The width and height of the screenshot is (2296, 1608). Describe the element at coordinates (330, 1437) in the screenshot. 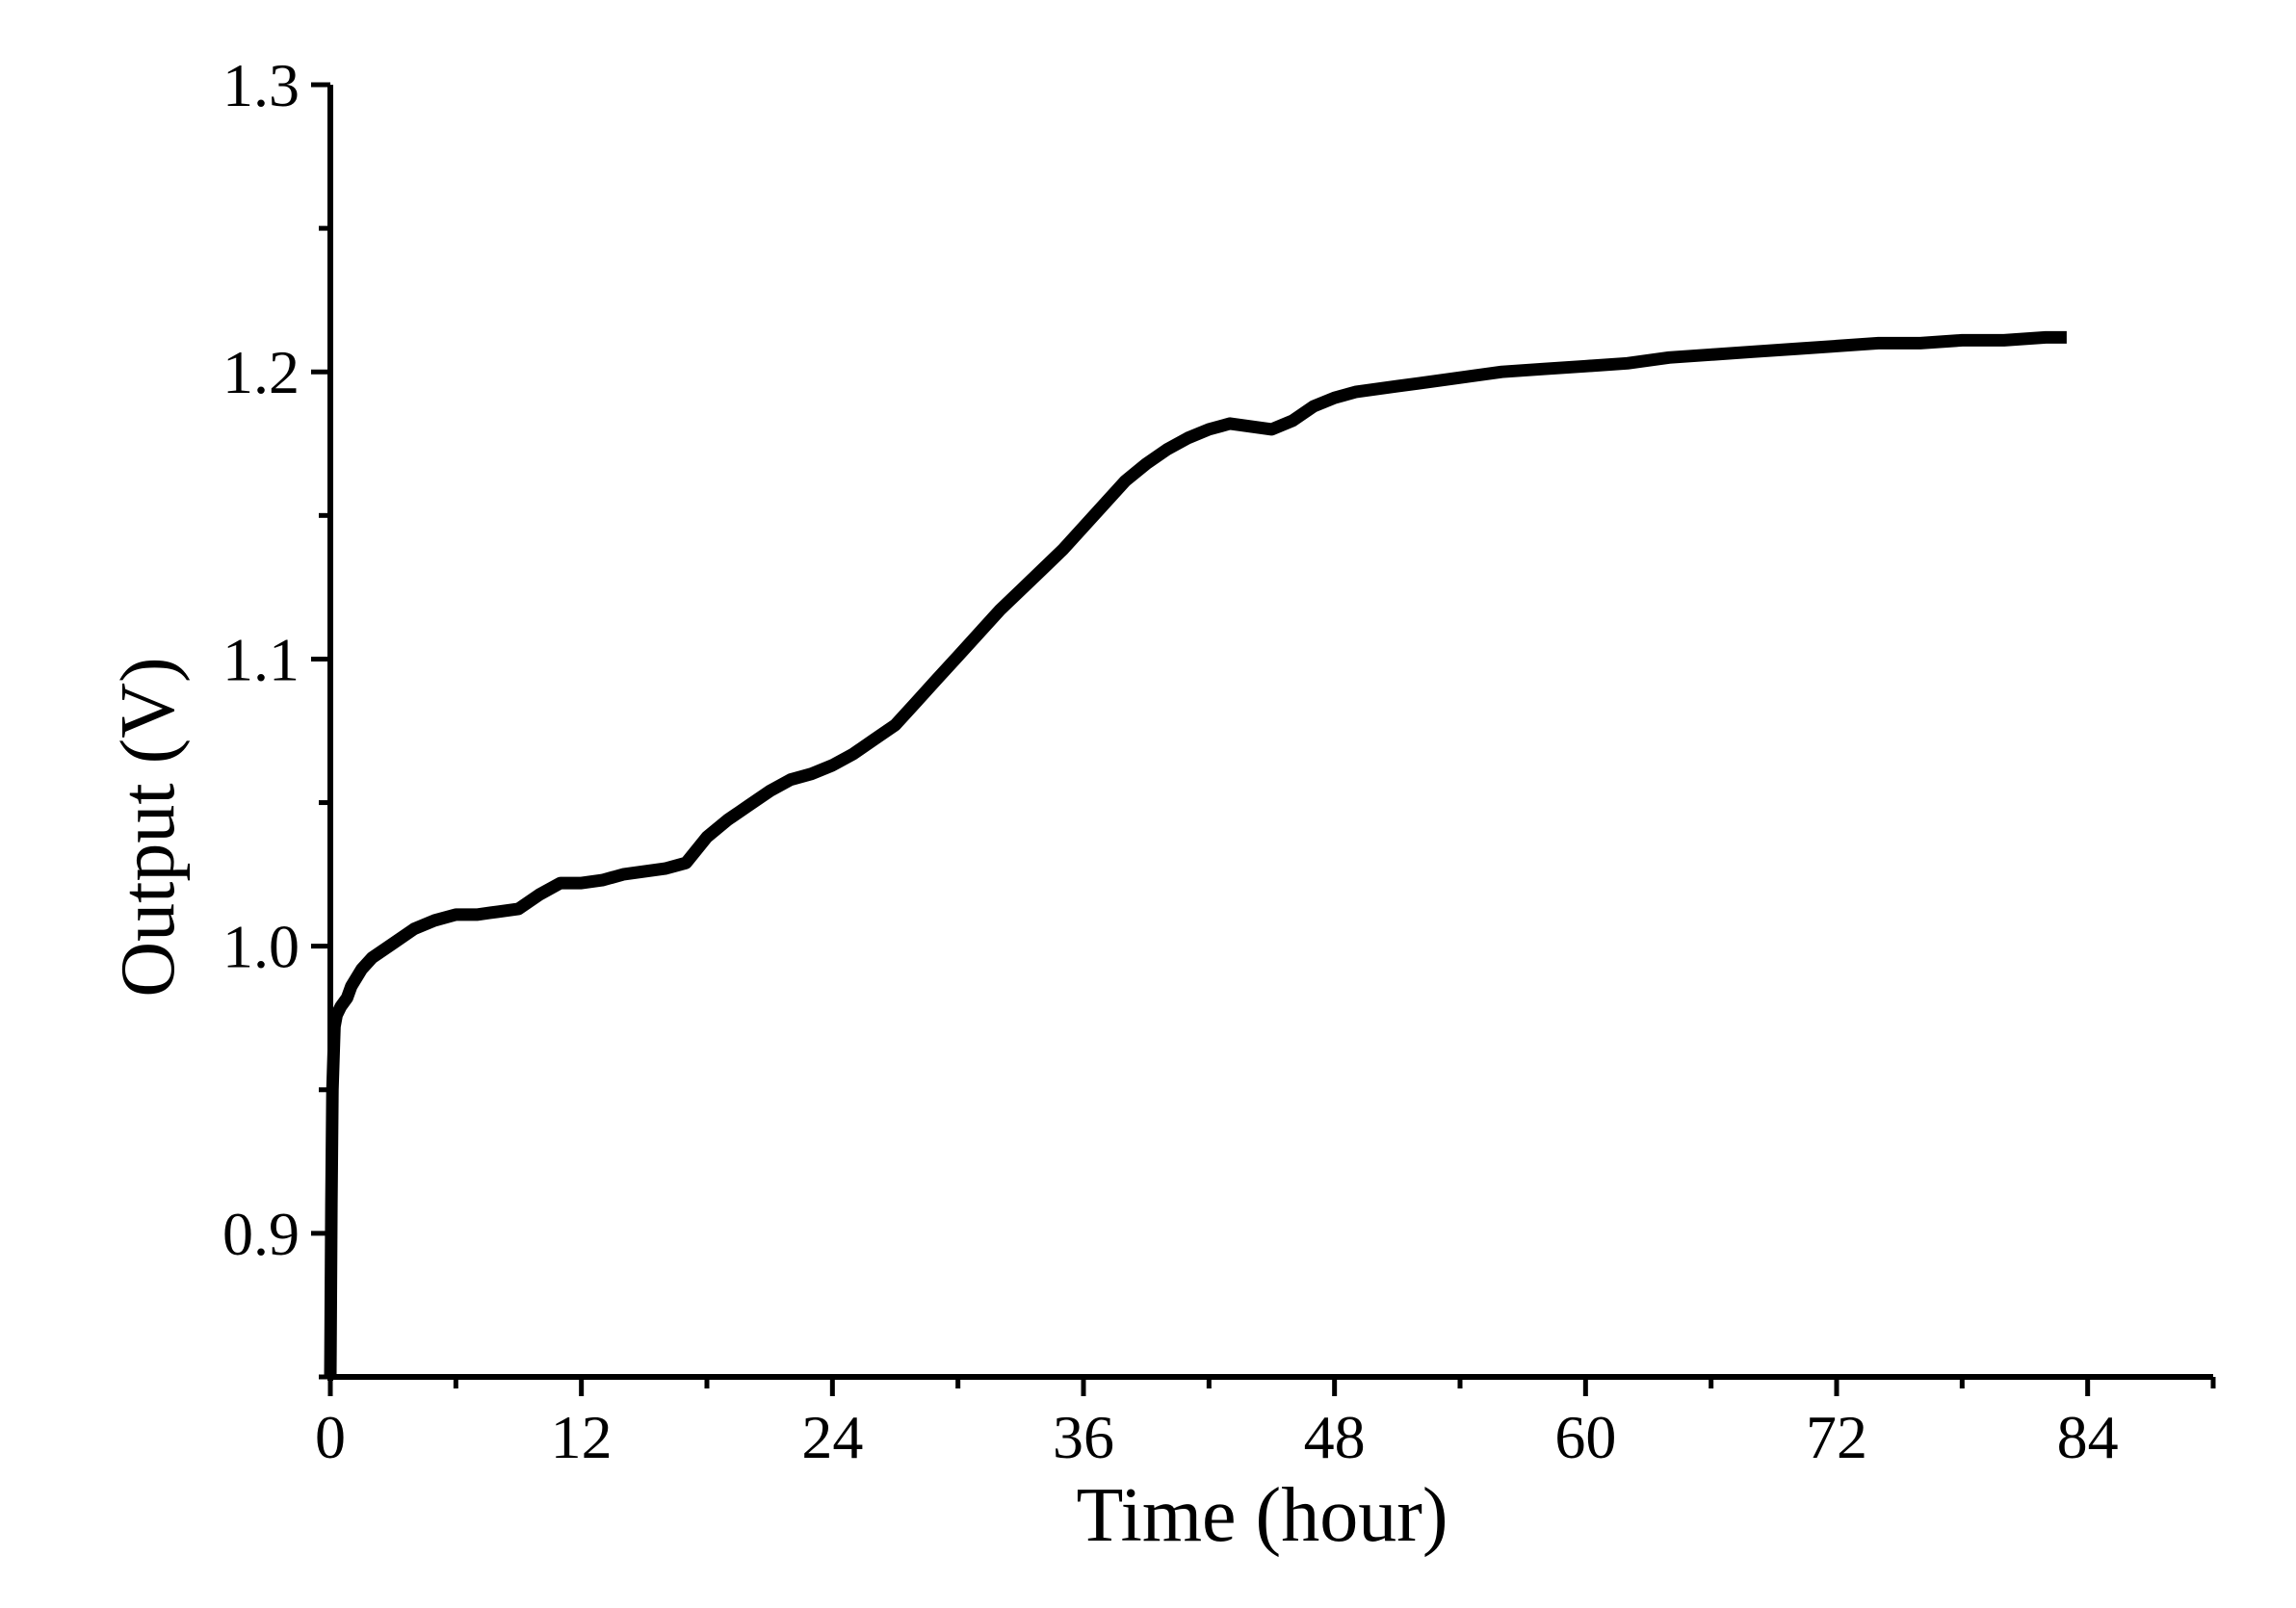

I see `x-tick-label: 0` at that location.